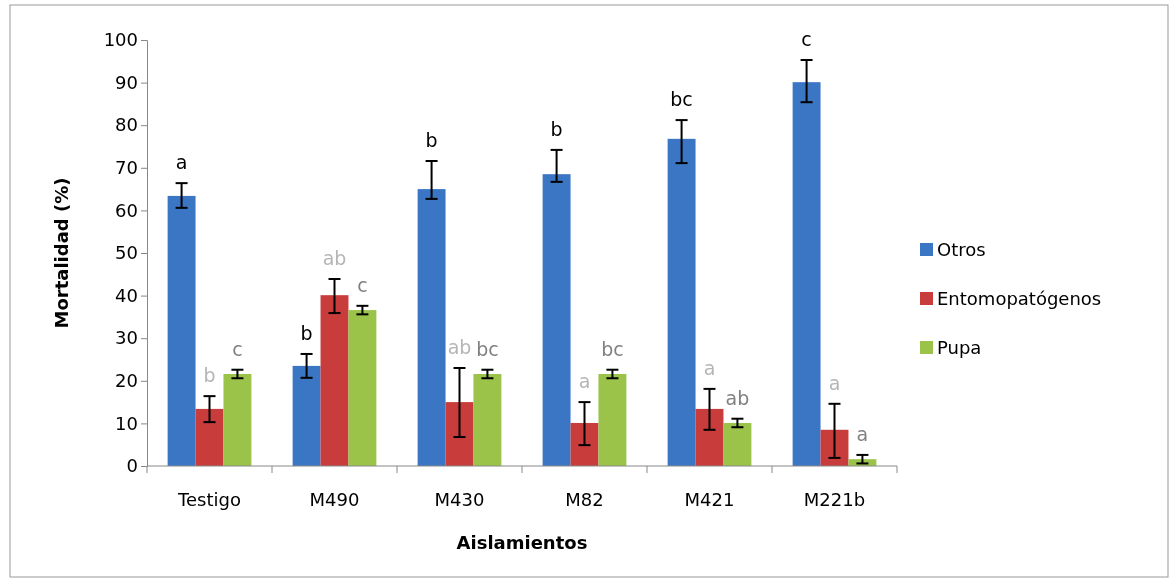  What do you see at coordinates (834, 499) in the screenshot?
I see `x-tick-label: M221b` at bounding box center [834, 499].